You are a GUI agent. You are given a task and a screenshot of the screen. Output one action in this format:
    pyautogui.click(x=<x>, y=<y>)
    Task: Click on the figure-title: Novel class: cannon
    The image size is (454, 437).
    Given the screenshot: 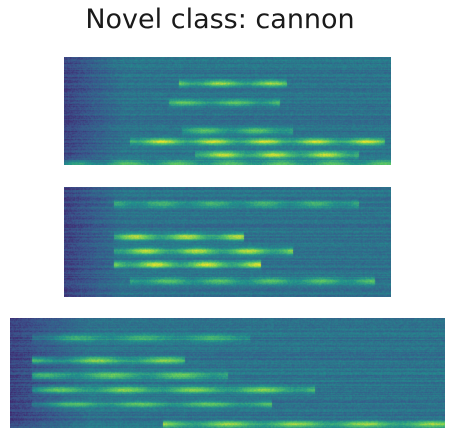 What is the action you would take?
    pyautogui.click(x=220, y=19)
    